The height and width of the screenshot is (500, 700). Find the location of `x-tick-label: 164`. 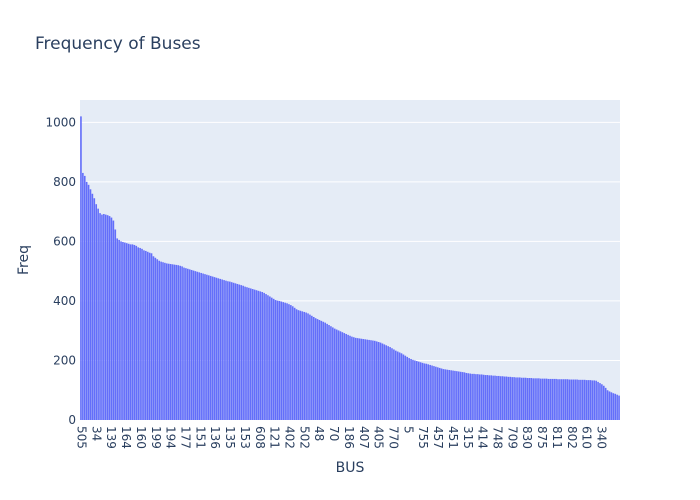

x-tick-label: 164 is located at coordinates (126, 437).